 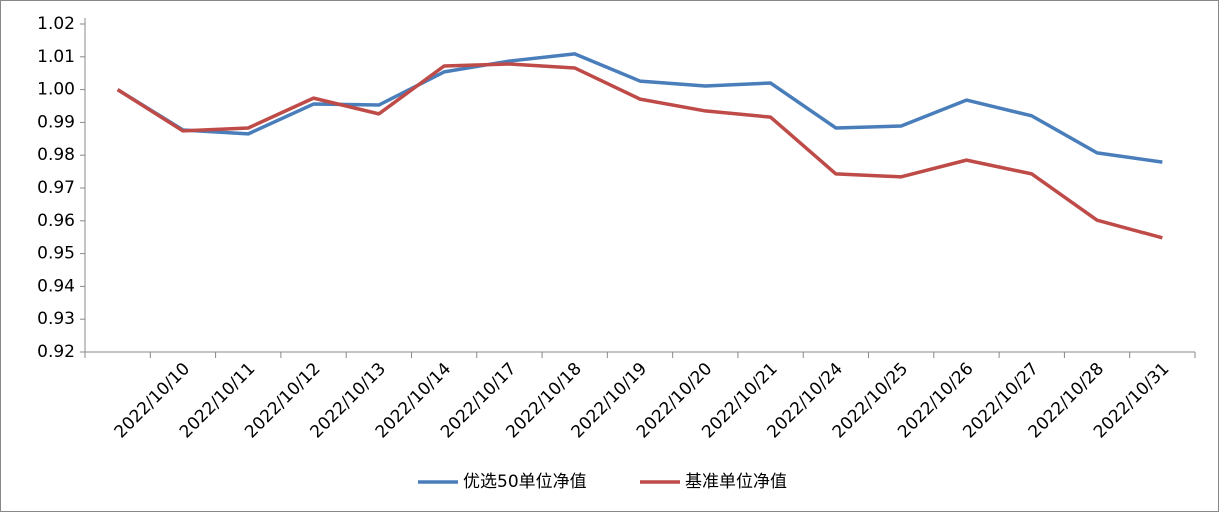 What do you see at coordinates (525, 482) in the screenshot?
I see `legend-label: 优选50单位净值` at bounding box center [525, 482].